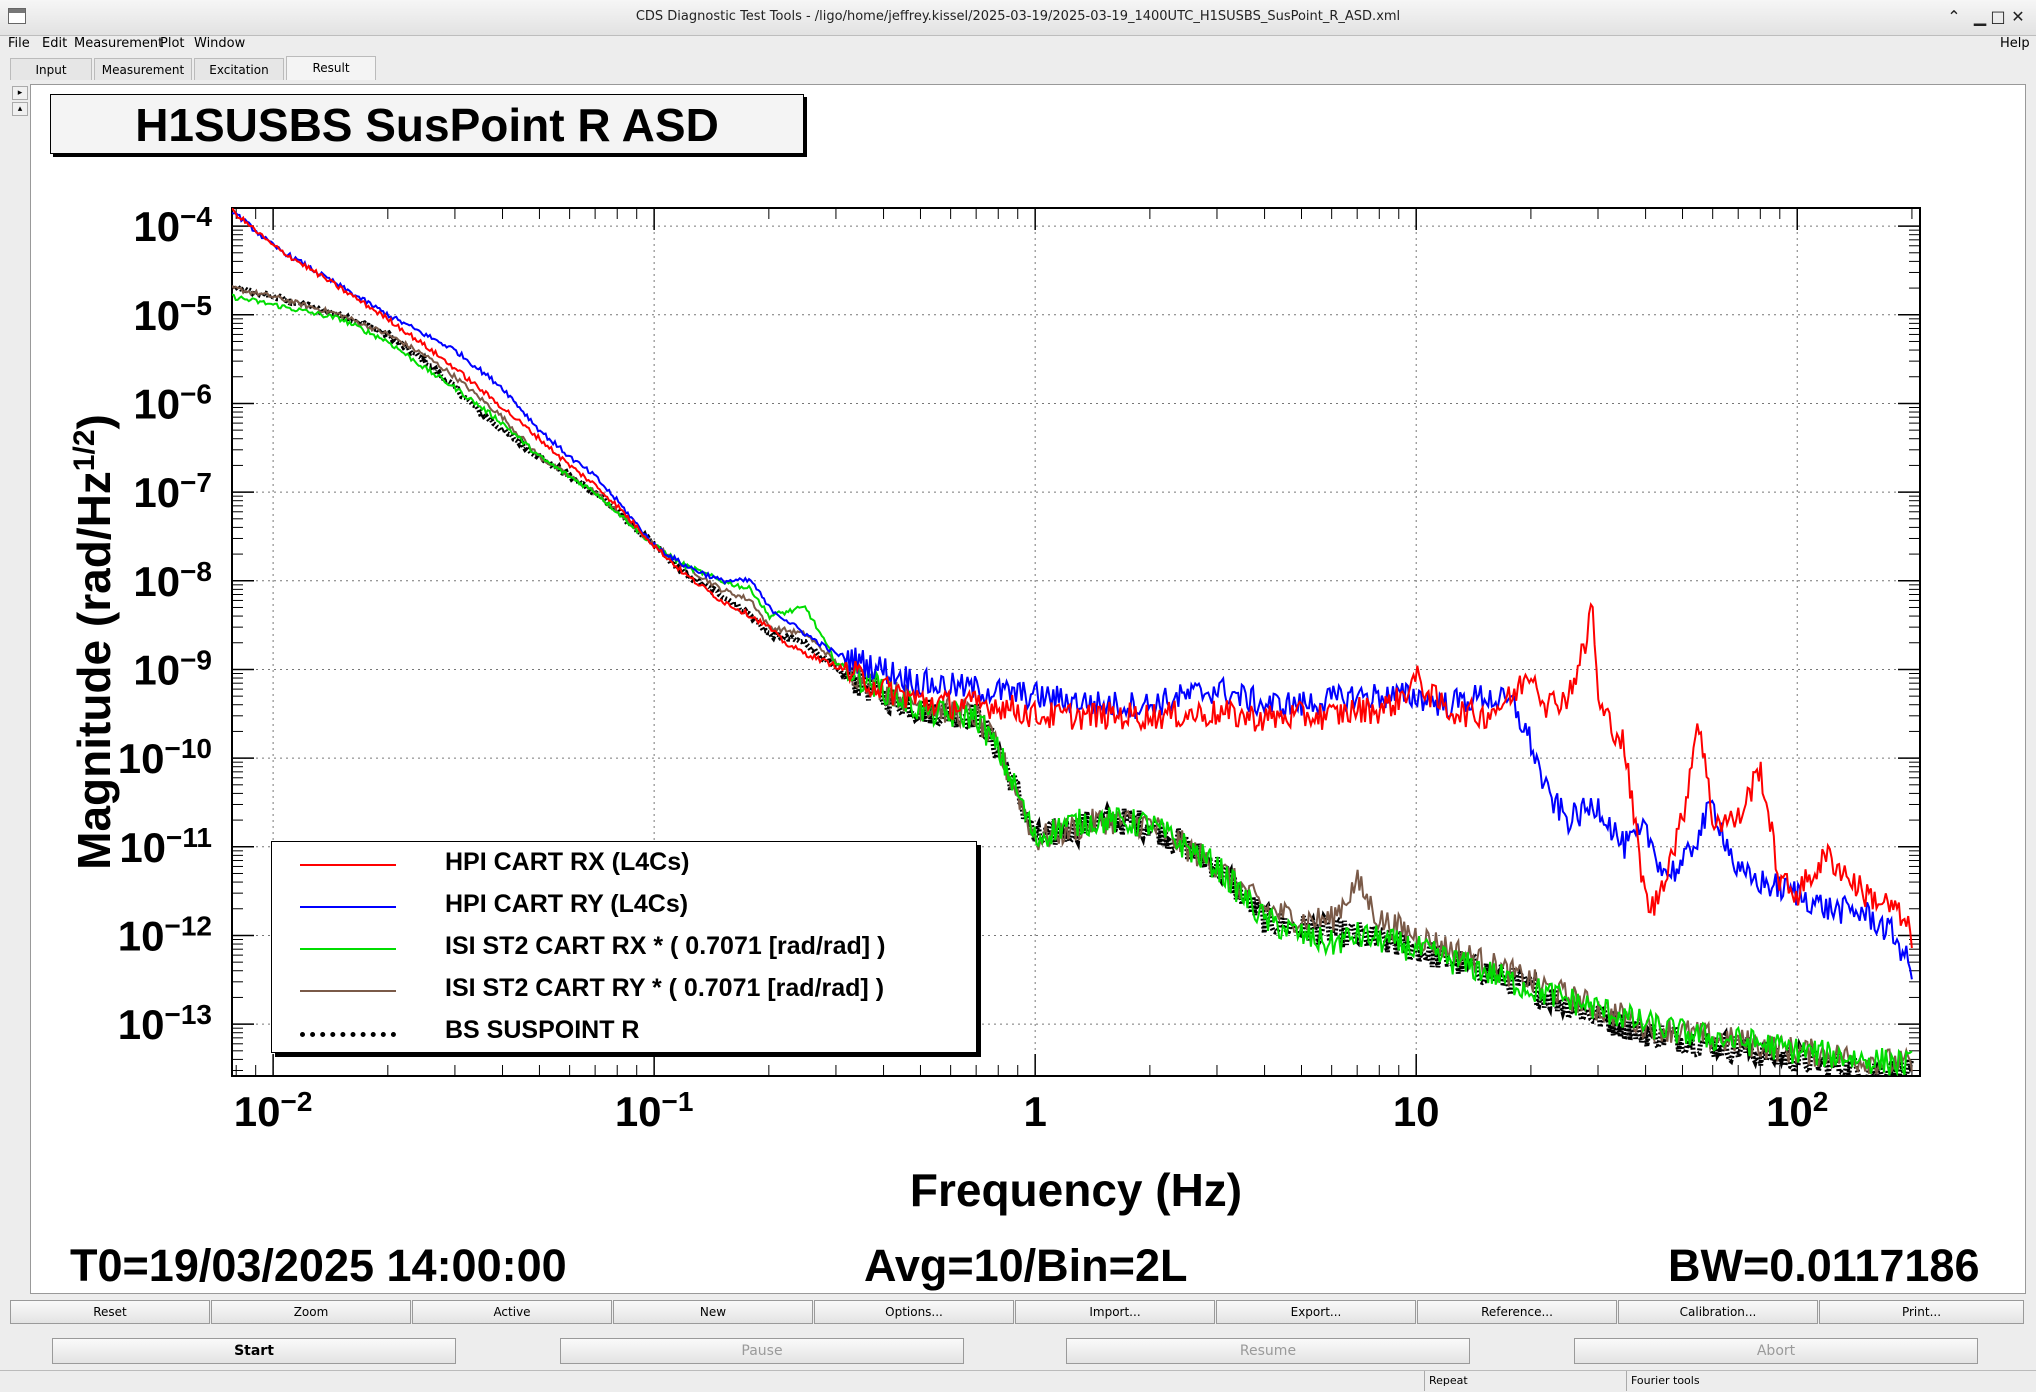 The width and height of the screenshot is (2036, 1392). I want to click on x-tick-label: 10⁻¹, so click(654, 1111).